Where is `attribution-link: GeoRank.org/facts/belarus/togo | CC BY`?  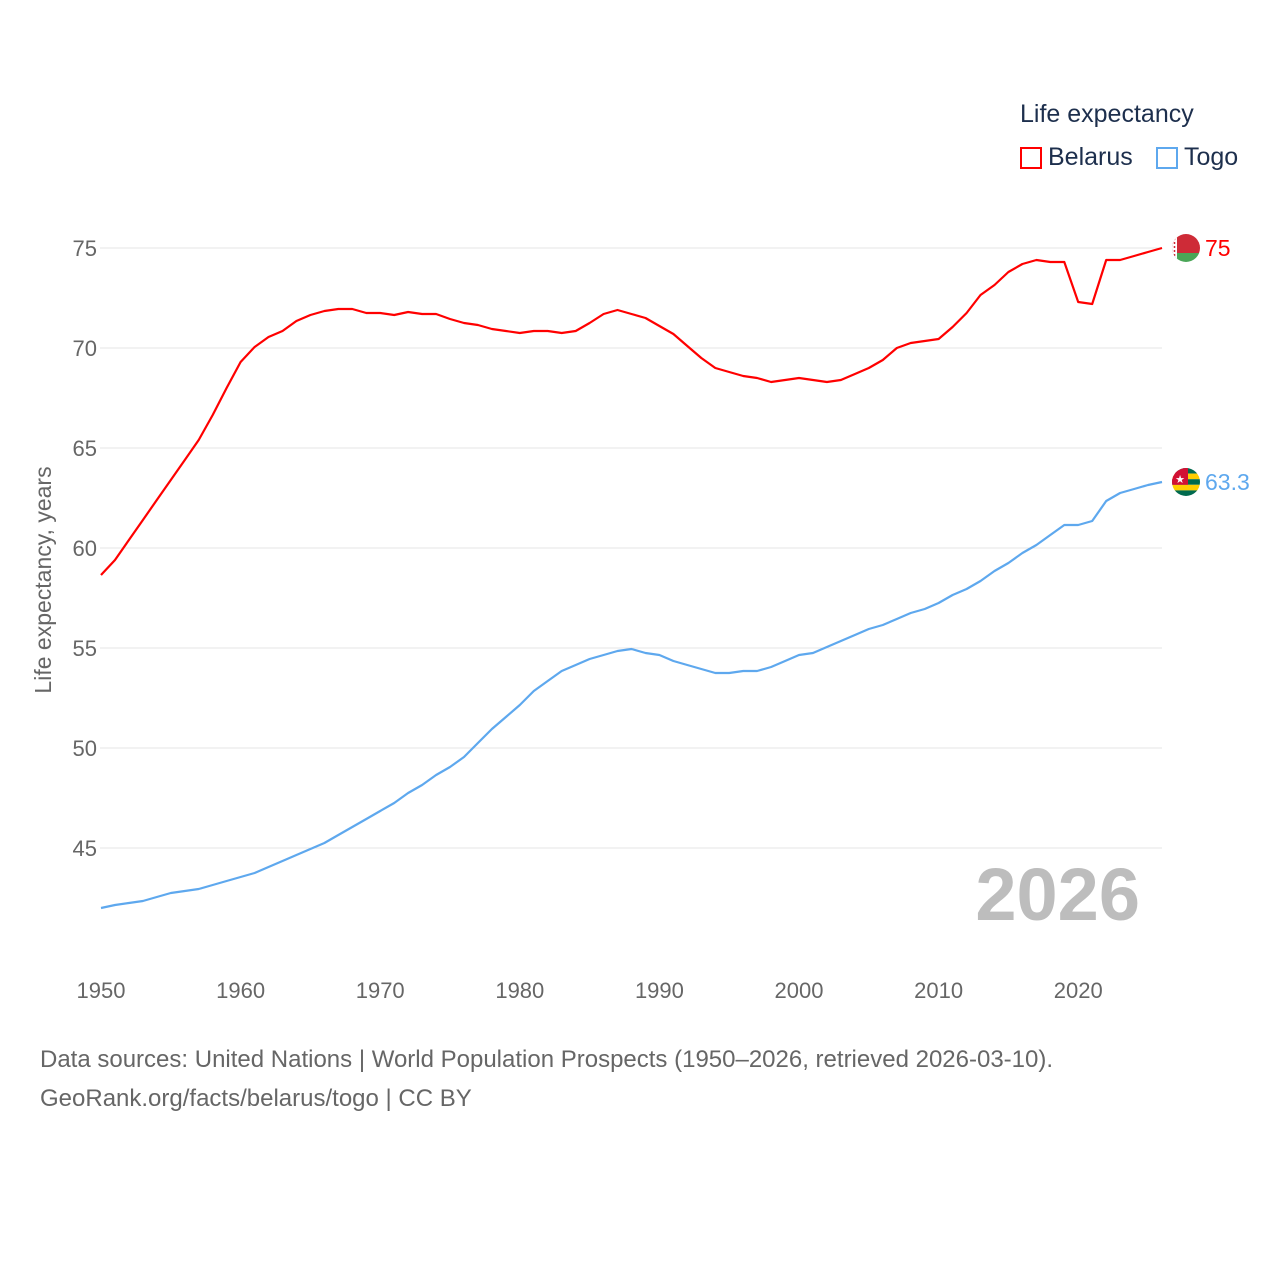 attribution-link: GeoRank.org/facts/belarus/togo | CC BY is located at coordinates (256, 1098).